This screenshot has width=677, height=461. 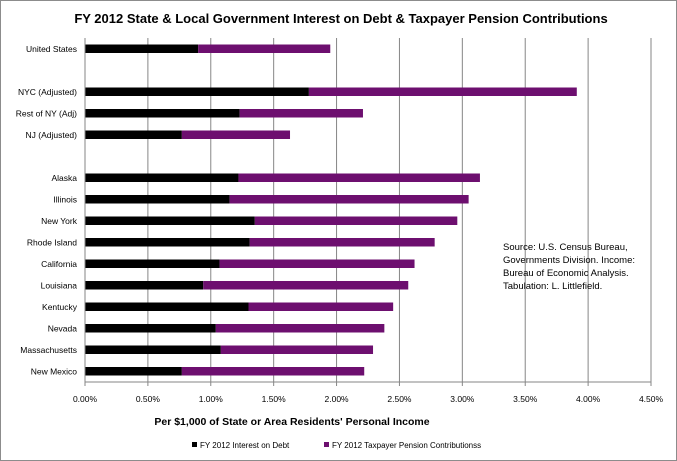 What do you see at coordinates (85, 399) in the screenshot?
I see `x-tick-label: 0.00%` at bounding box center [85, 399].